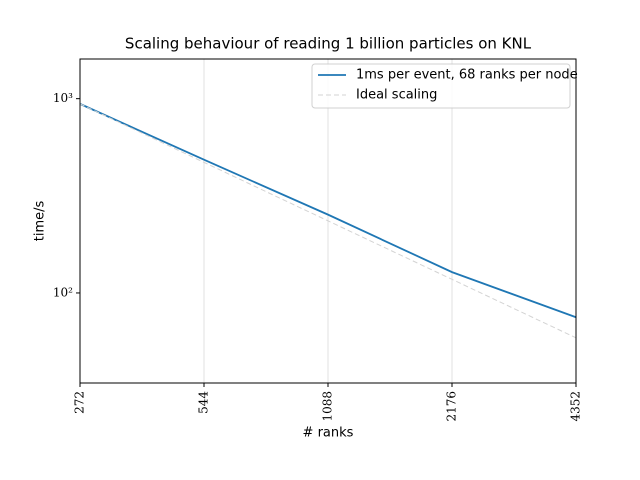 This screenshot has height=480, width=640. Describe the element at coordinates (63, 98) in the screenshot. I see `y-tick-label: 10³` at that location.